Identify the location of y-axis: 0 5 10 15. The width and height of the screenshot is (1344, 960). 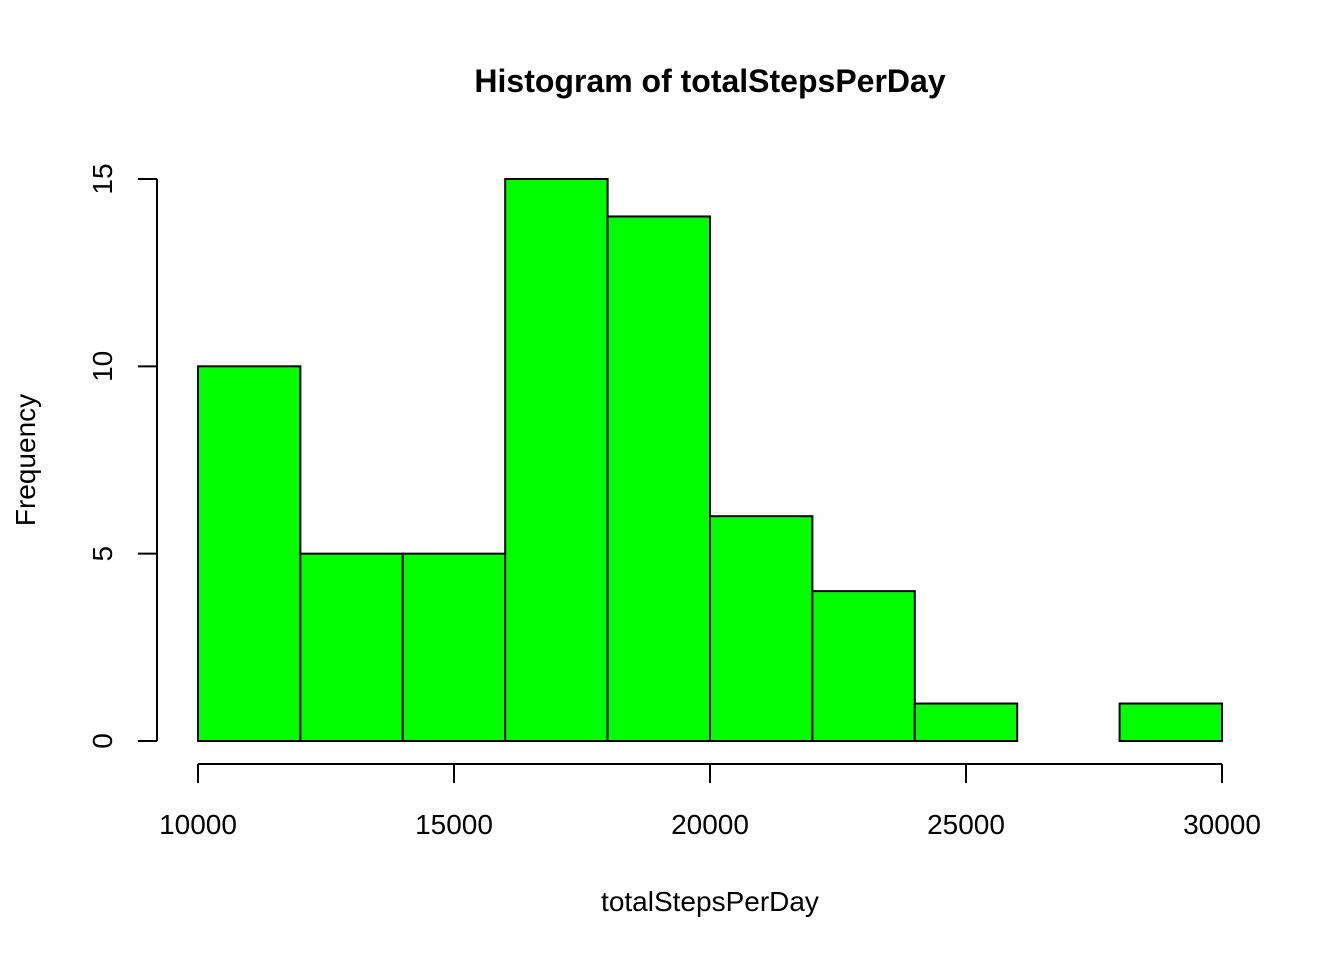
(122, 456).